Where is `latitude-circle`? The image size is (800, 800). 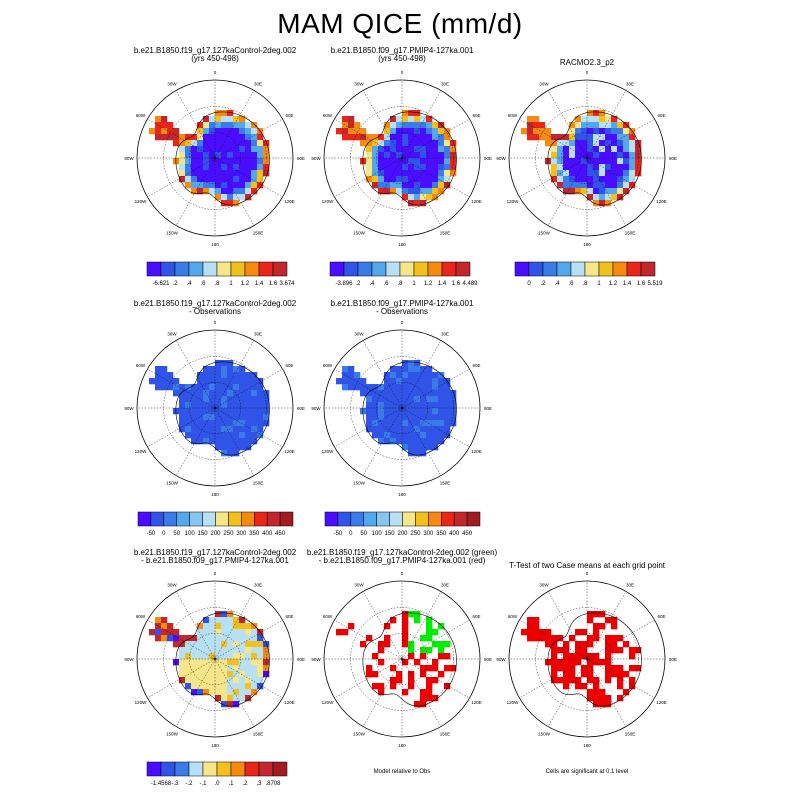 latitude-circle is located at coordinates (215, 158).